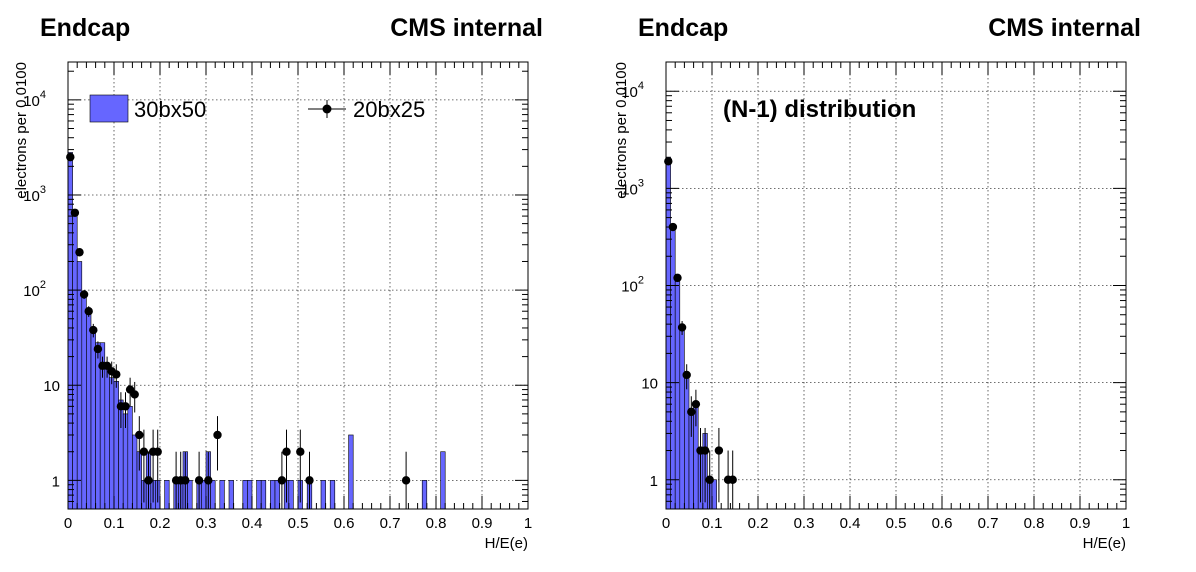 Image resolution: width=1196 pixels, height=572 pixels. What do you see at coordinates (691, 333) in the screenshot?
I see `histogram-series` at bounding box center [691, 333].